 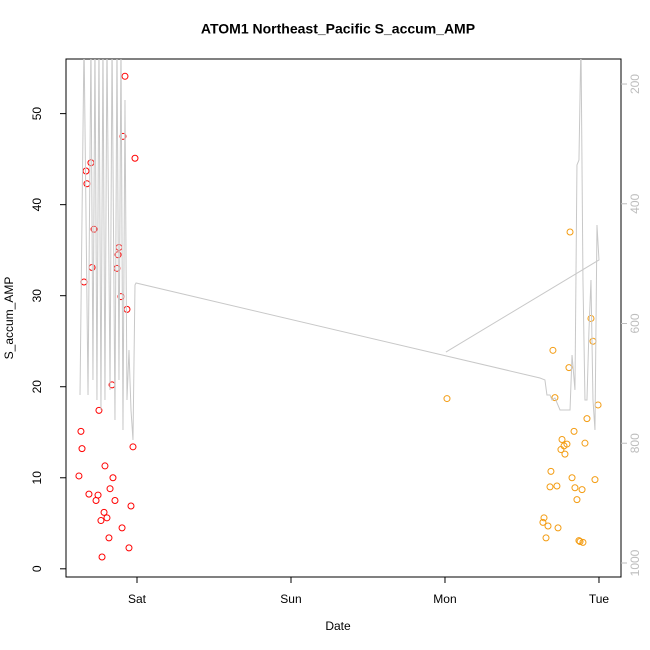 What do you see at coordinates (37, 205) in the screenshot?
I see `y-tick-label: 40` at bounding box center [37, 205].